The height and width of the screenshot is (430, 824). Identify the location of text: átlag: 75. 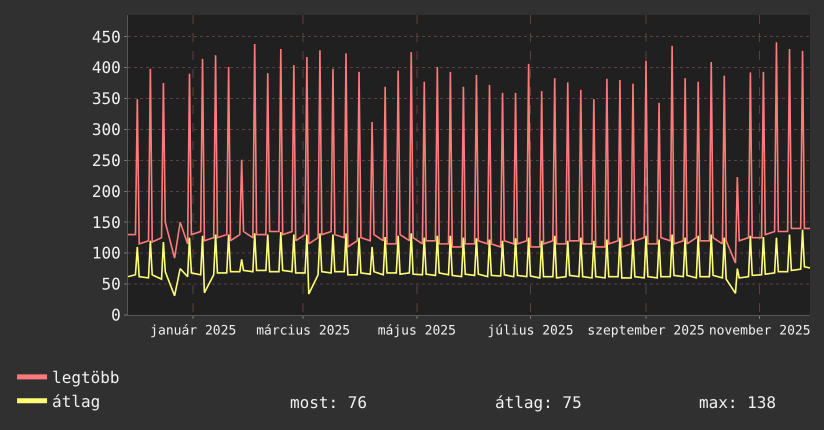
(538, 402).